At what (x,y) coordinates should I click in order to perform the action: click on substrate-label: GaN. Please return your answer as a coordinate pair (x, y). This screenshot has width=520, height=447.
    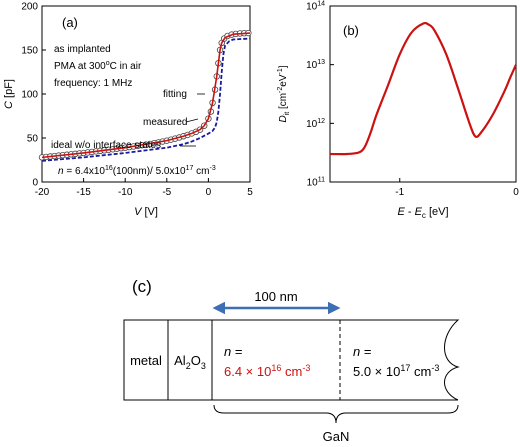
    Looking at the image, I should click on (336, 436).